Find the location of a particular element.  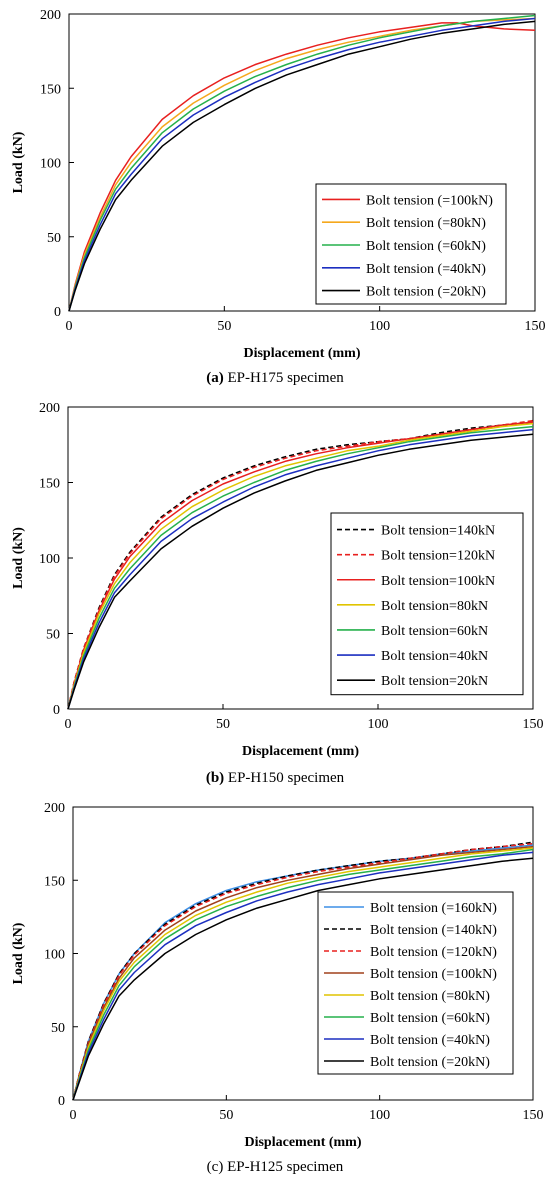

legend-label: Bolt tension=80kN is located at coordinates (434, 606).